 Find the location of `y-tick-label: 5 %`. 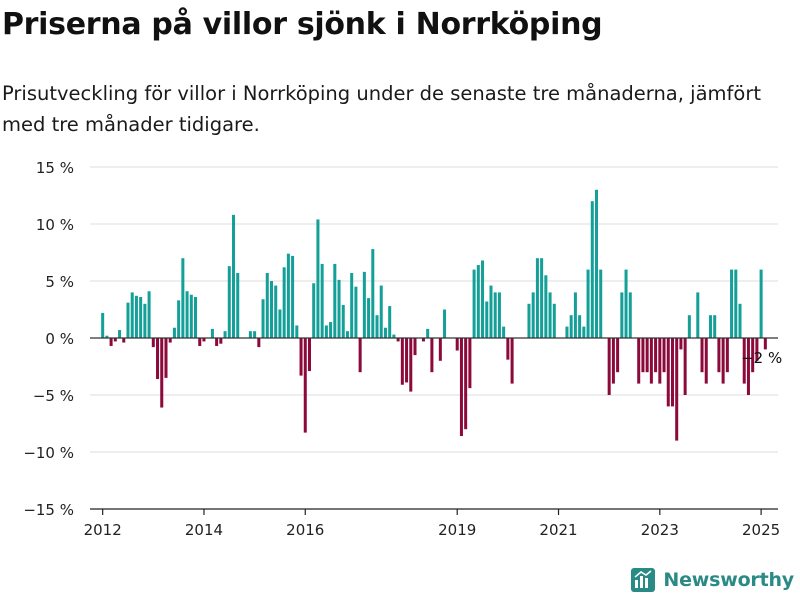

y-tick-label: 5 % is located at coordinates (59, 282).